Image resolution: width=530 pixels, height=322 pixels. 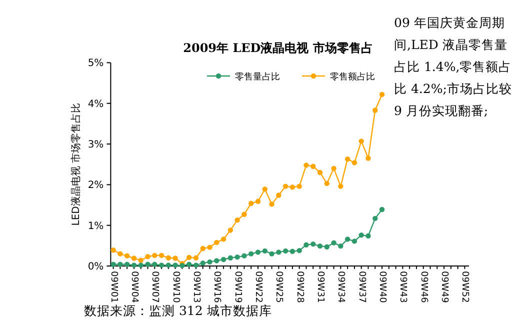 What do you see at coordinates (133, 287) in the screenshot?
I see `x-tick-label: 09W04` at bounding box center [133, 287].